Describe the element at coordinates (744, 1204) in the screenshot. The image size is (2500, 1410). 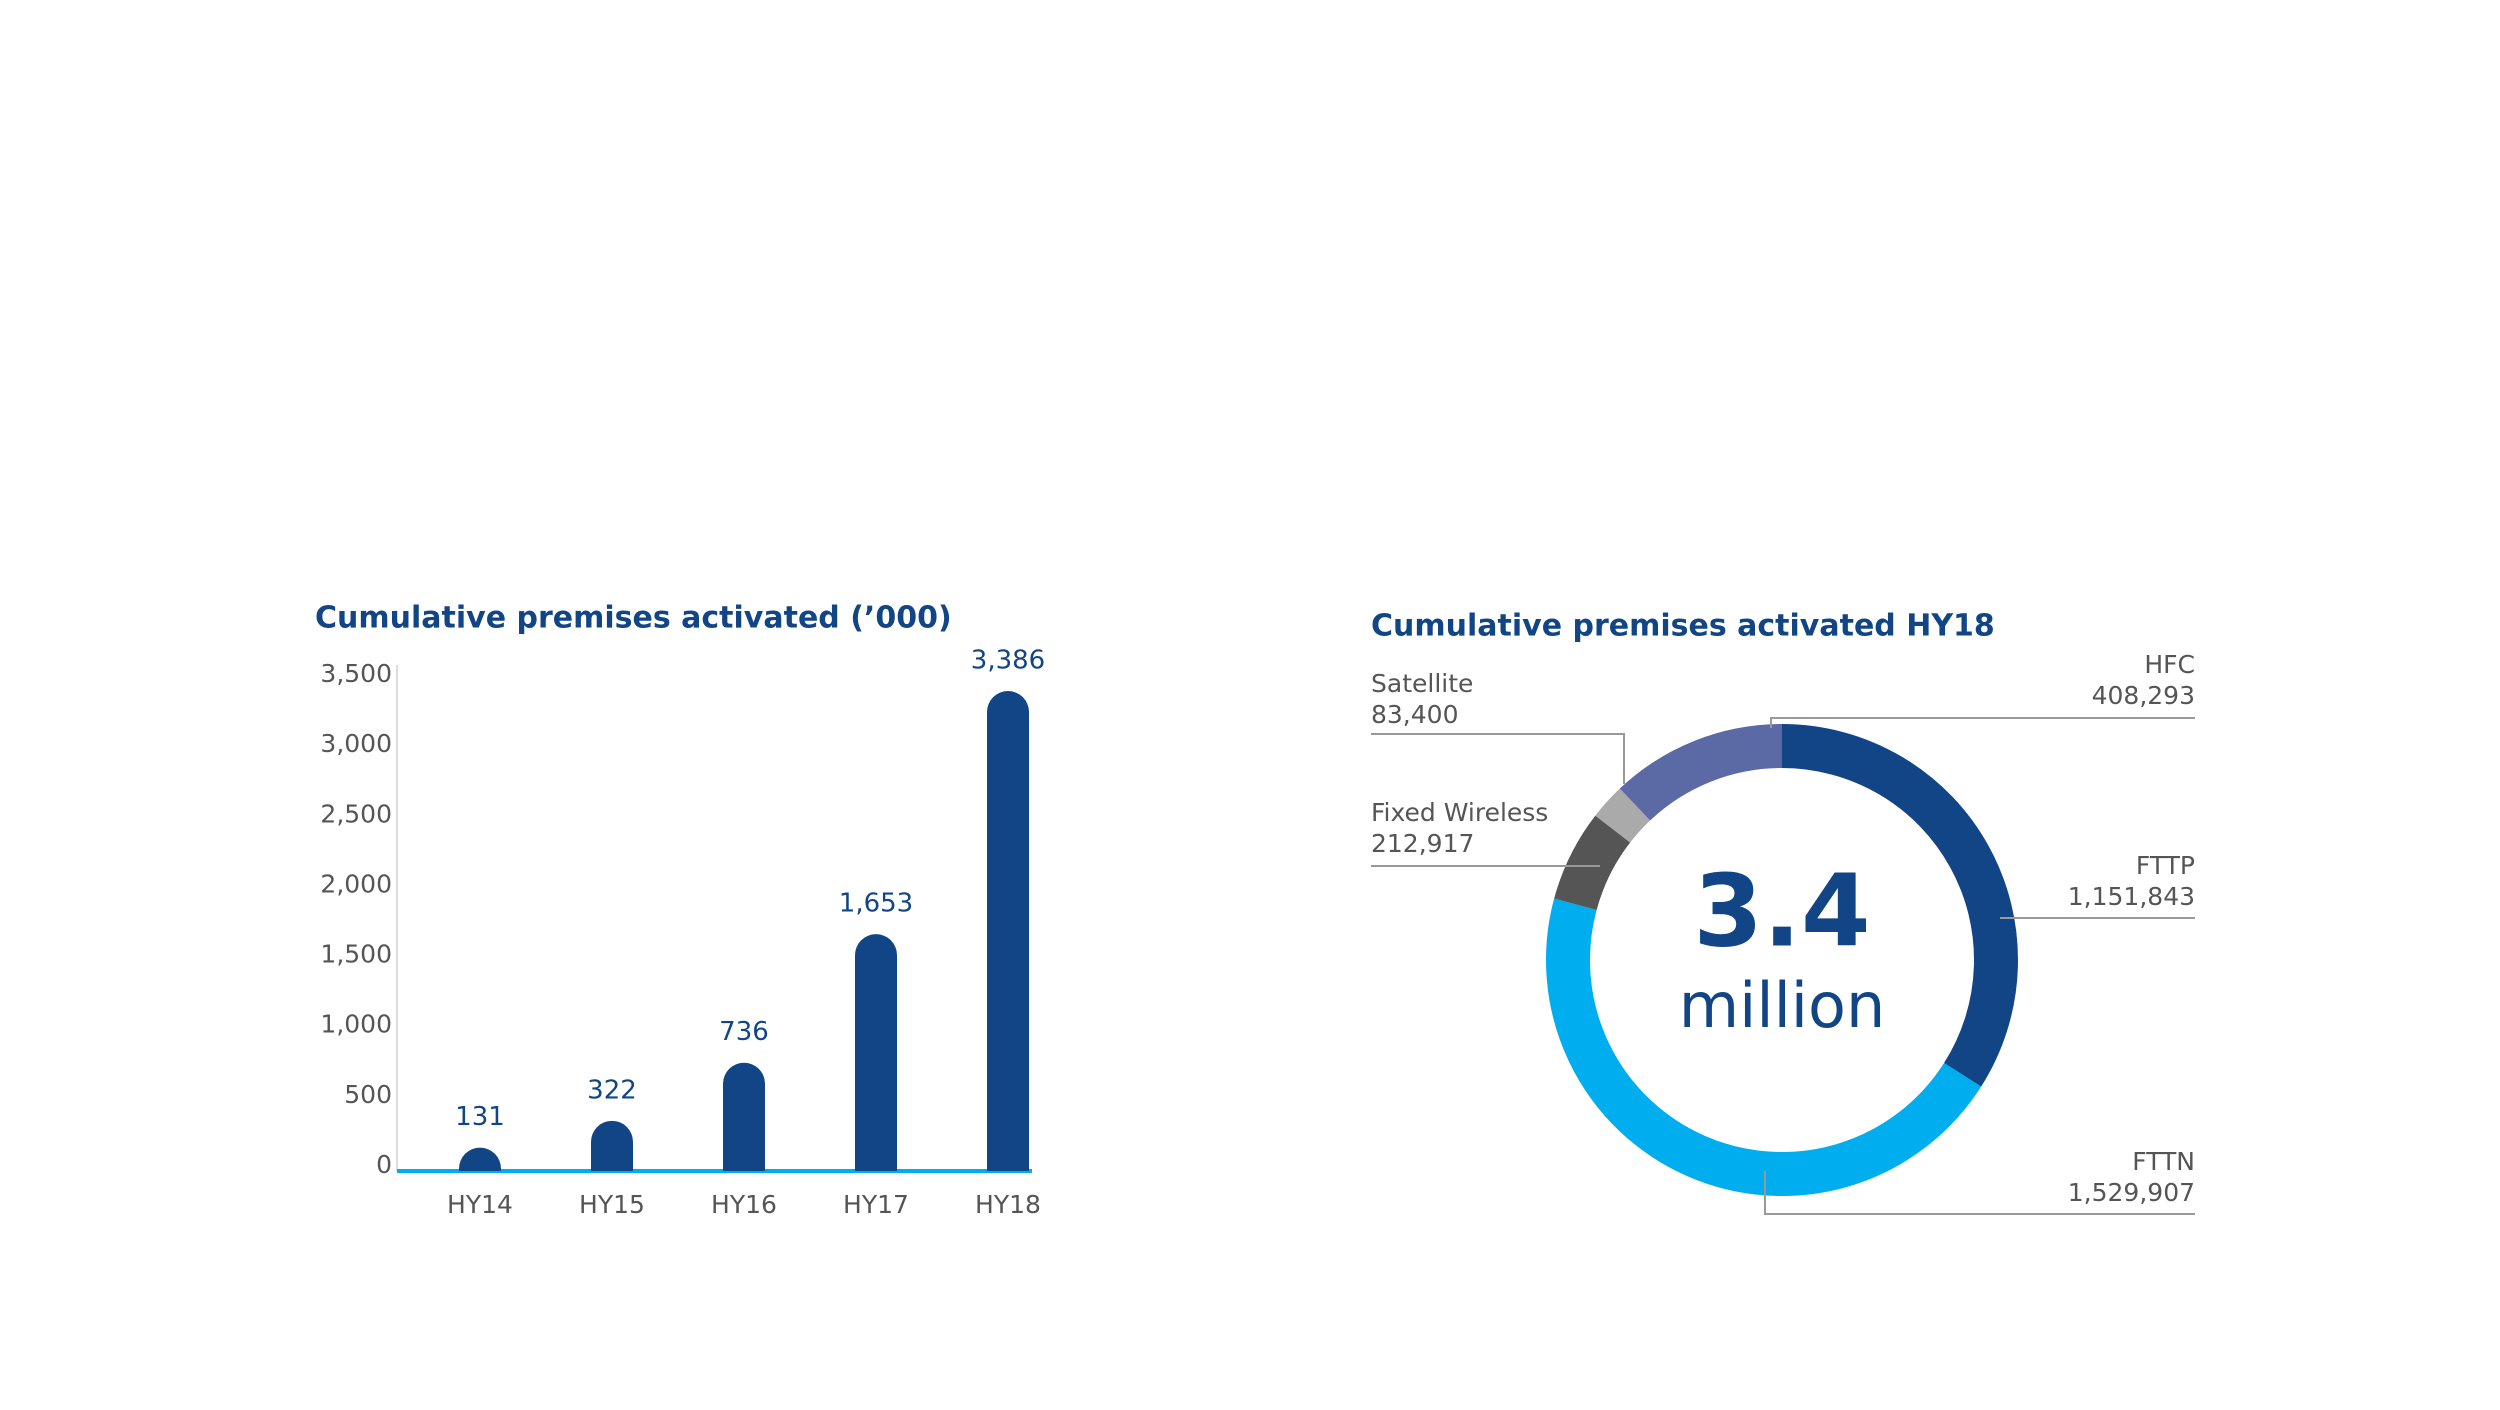
I see `x-tick-label: HY16` at that location.